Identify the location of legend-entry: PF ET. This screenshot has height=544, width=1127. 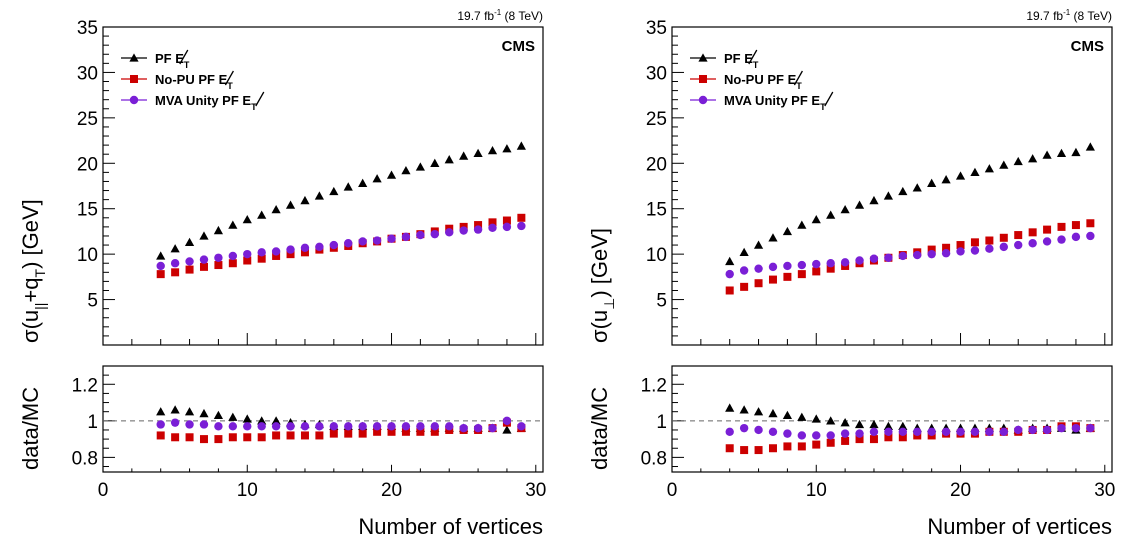
(172, 60).